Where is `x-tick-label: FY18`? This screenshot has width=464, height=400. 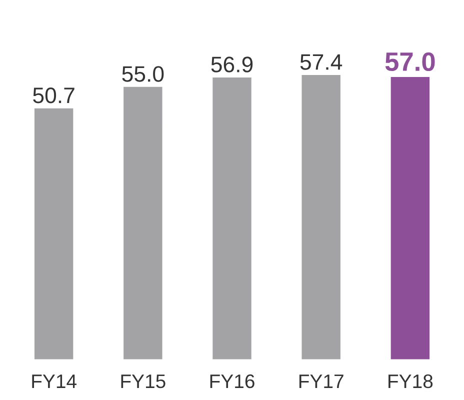
x-tick-label: FY18 is located at coordinates (410, 381).